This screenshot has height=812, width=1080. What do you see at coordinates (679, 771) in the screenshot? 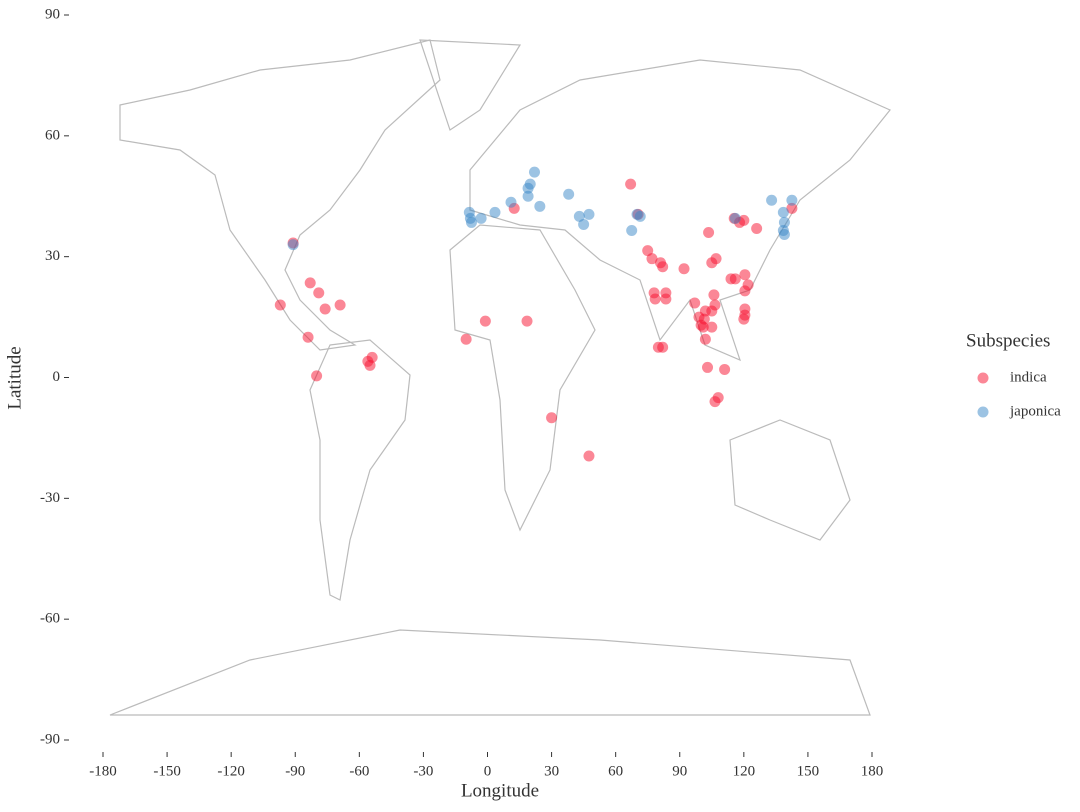
I see `x-tick-label: 90` at bounding box center [679, 771].